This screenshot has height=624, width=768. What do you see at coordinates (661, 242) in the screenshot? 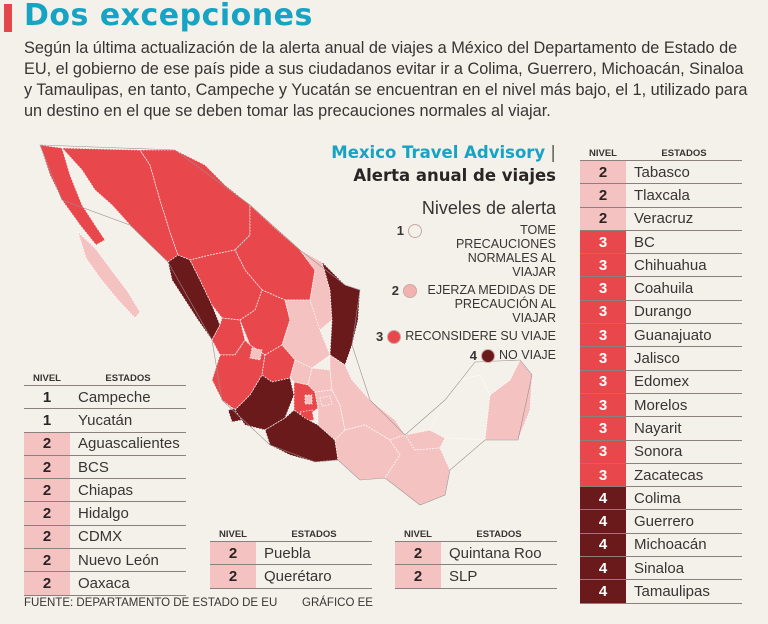
I see `table-row: 3 BC` at bounding box center [661, 242].